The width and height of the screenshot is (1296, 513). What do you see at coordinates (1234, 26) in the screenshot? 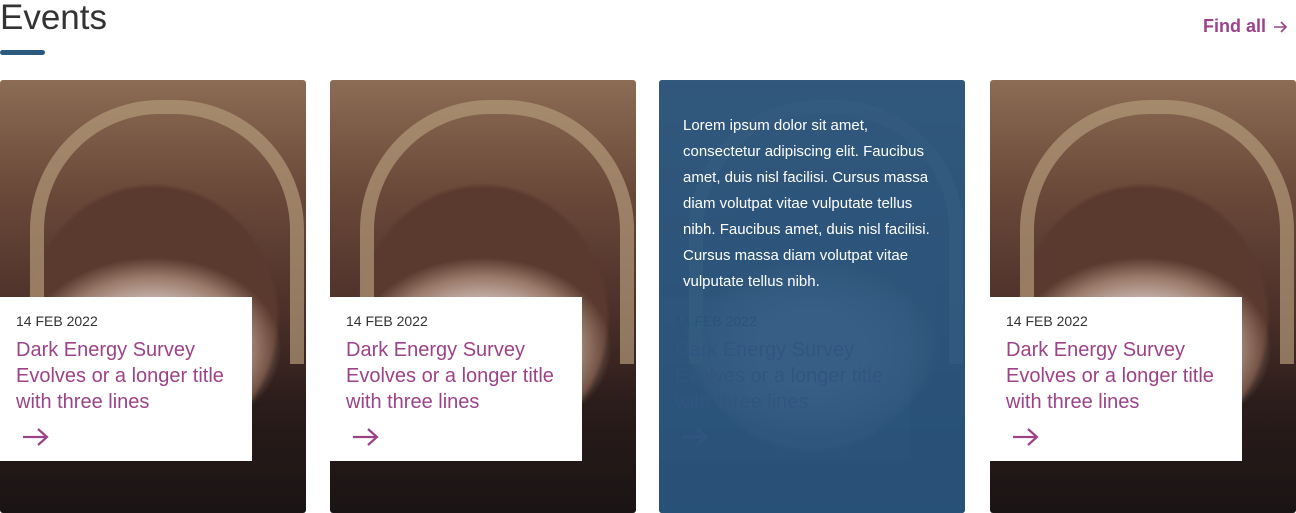
I see `link-text: Find all` at bounding box center [1234, 26].